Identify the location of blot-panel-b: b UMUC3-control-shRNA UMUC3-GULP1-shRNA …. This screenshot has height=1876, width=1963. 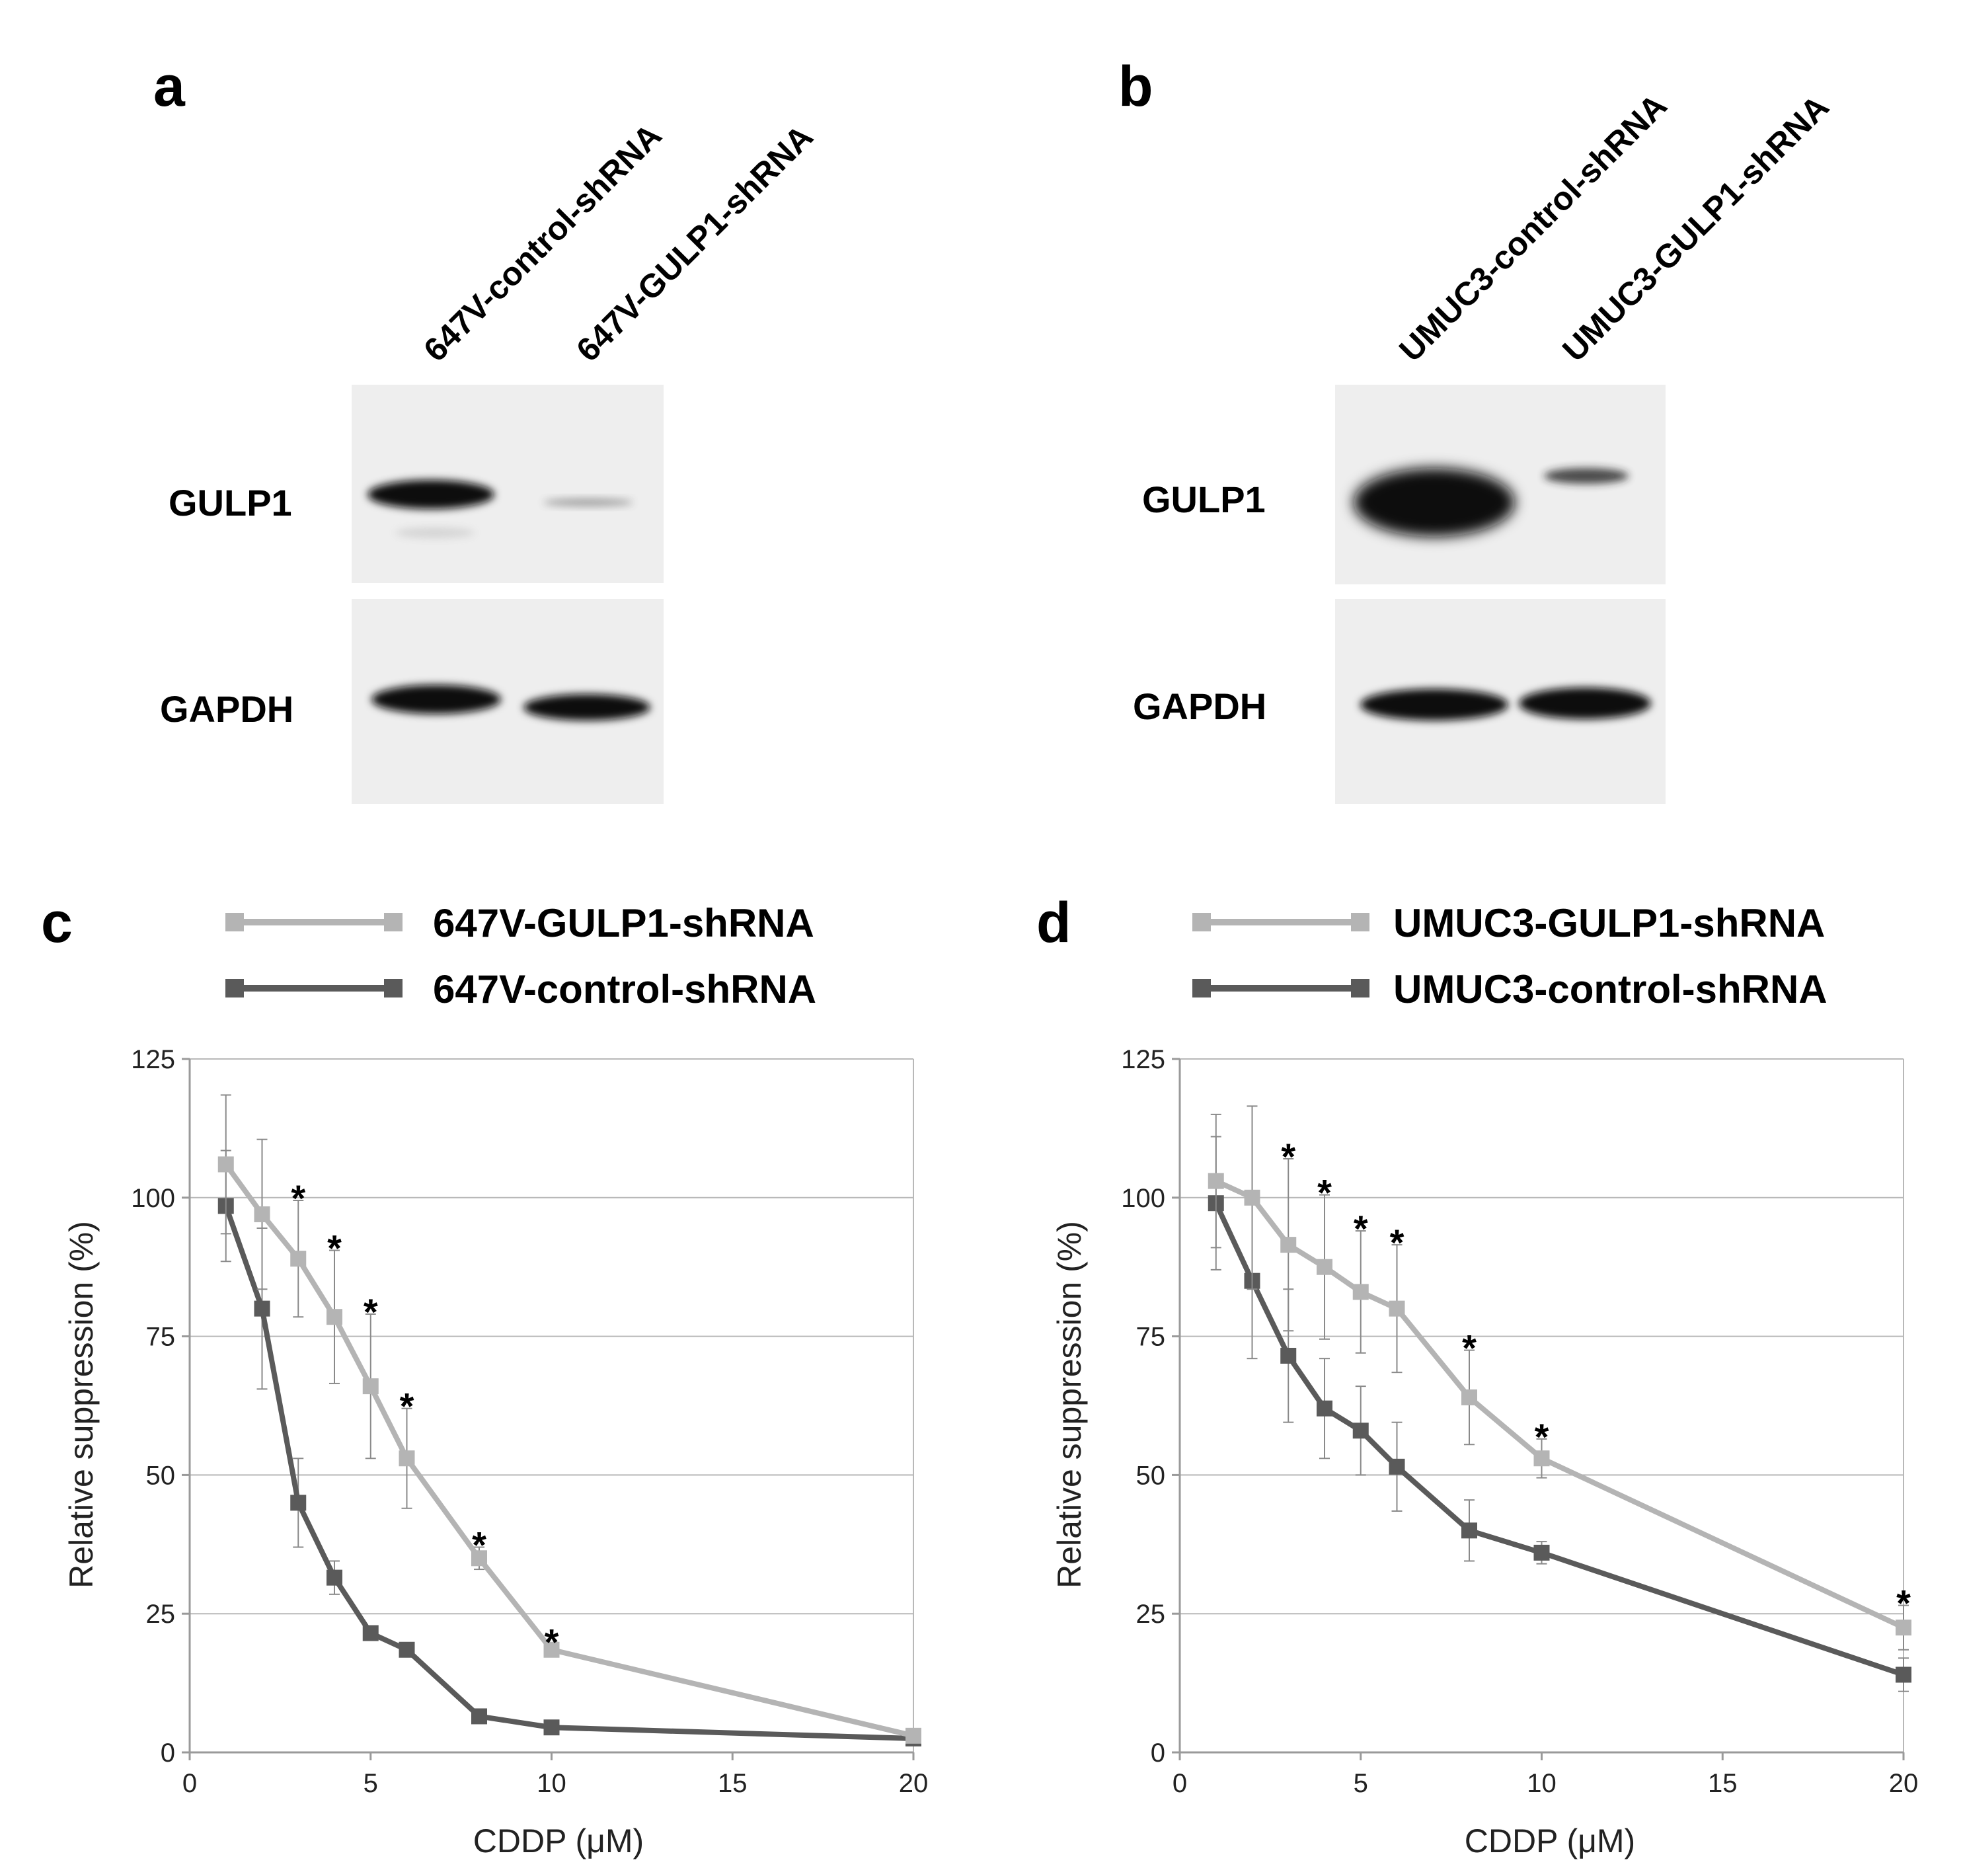
(1477, 429).